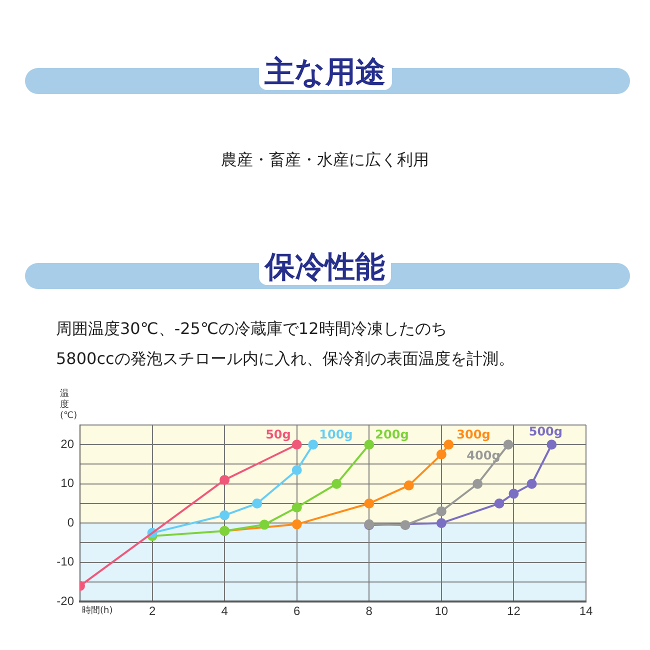  Describe the element at coordinates (224, 611) in the screenshot. I see `x-tick-label: 4` at that location.